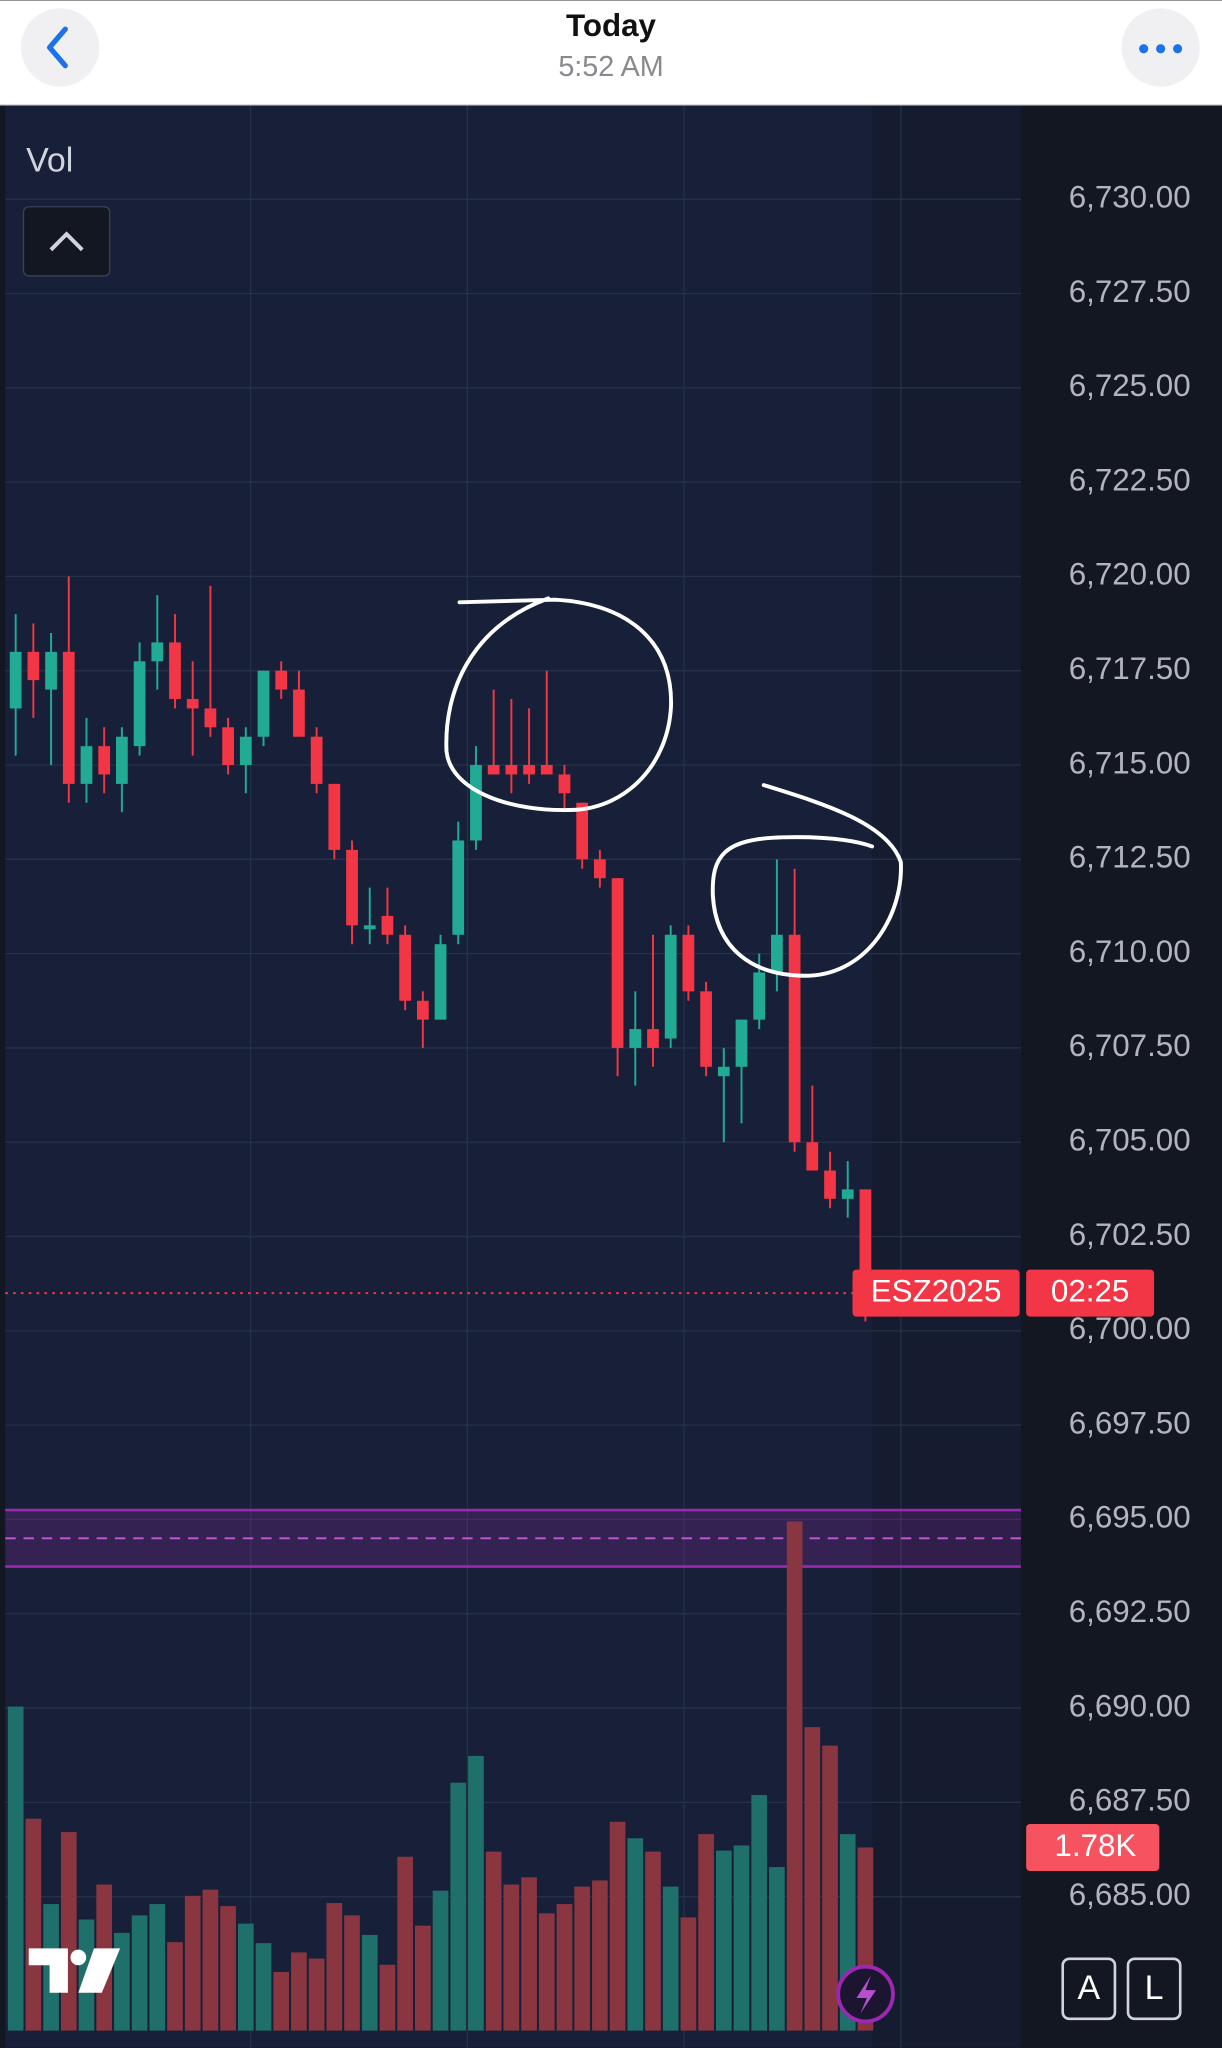 Image resolution: width=1222 pixels, height=2048 pixels. I want to click on log-scale-button, so click(1154, 1989).